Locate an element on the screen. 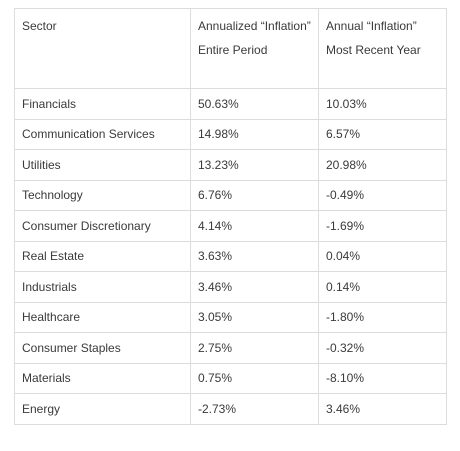  table-row: Energy -2.73% 3.46% is located at coordinates (230, 409).